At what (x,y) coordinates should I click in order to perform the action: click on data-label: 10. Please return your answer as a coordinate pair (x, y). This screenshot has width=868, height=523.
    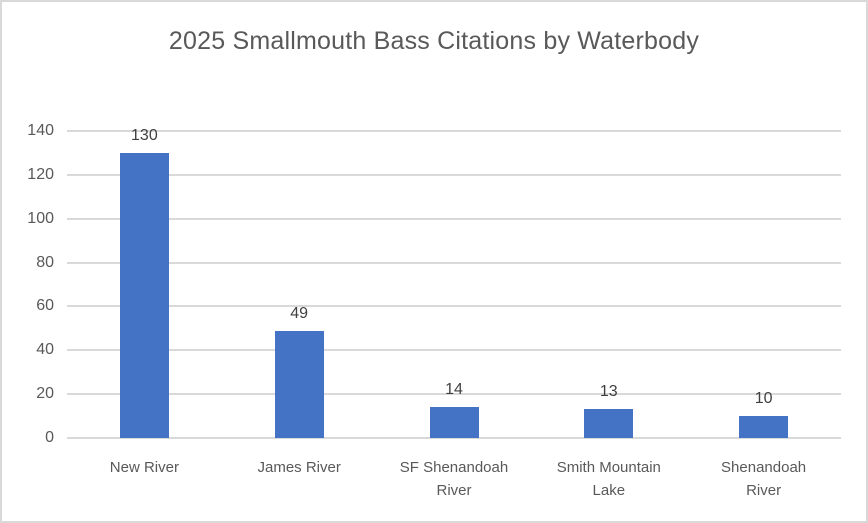
    Looking at the image, I should click on (763, 399).